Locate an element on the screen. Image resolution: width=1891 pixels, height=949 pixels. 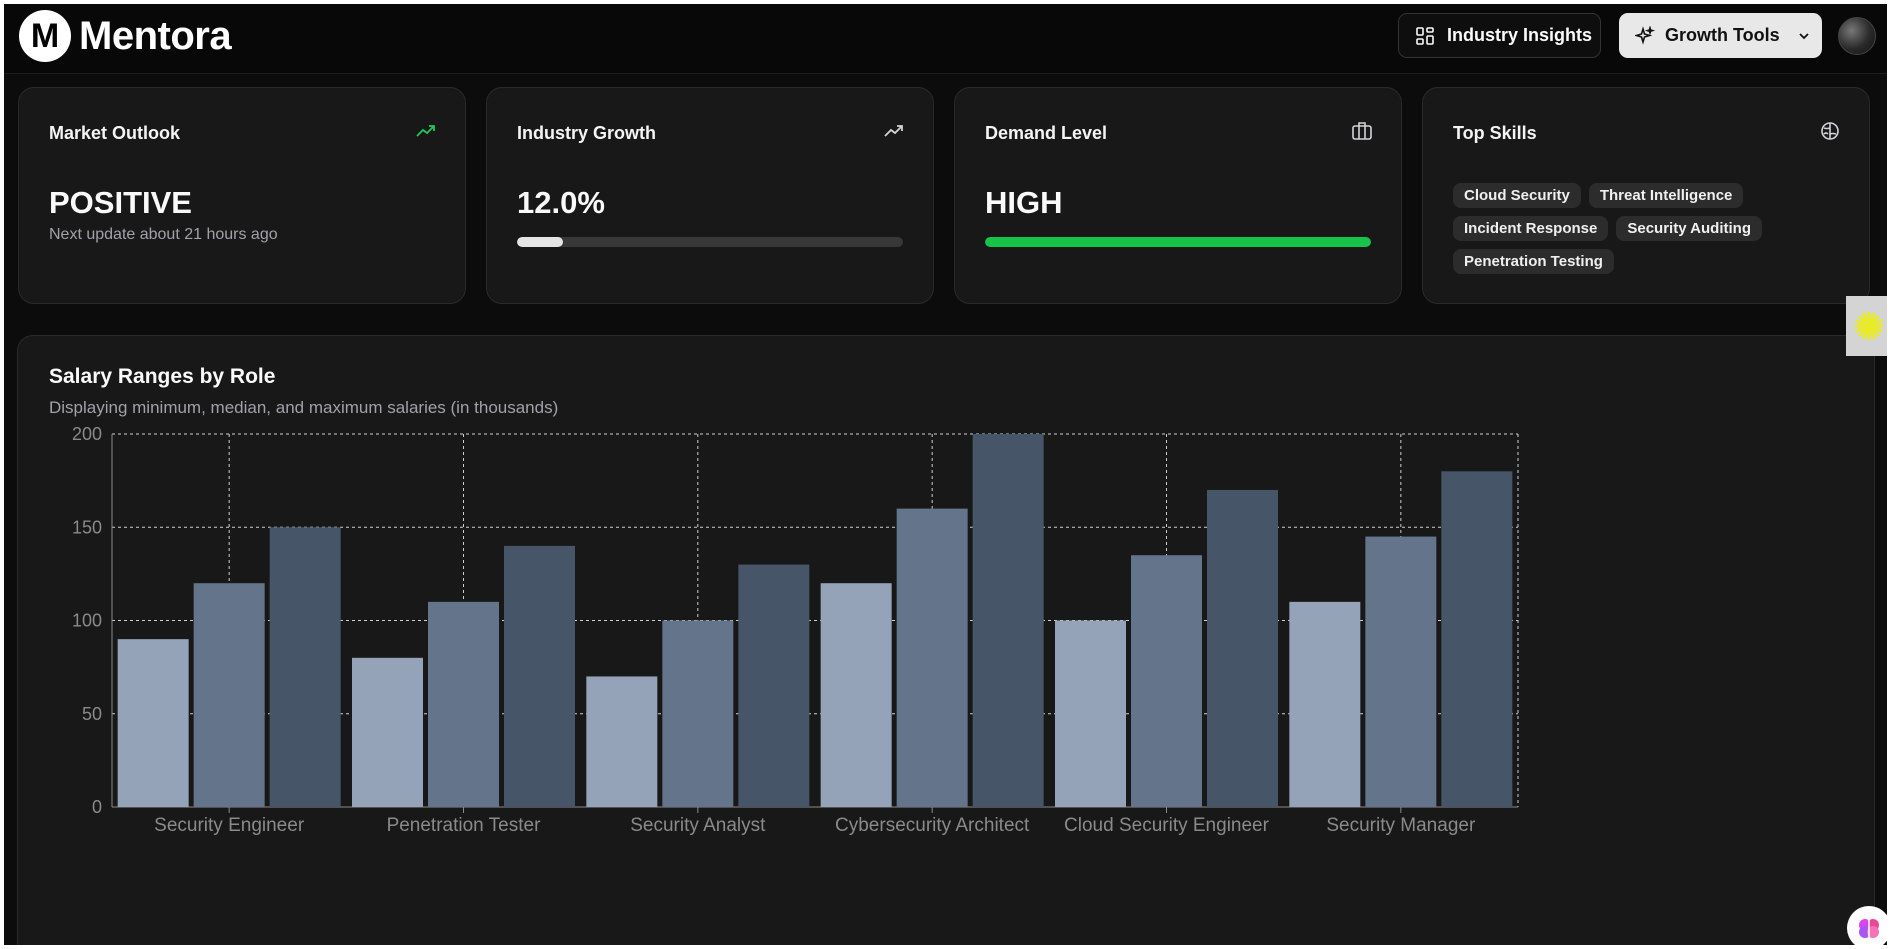
y-tick-label: 50 is located at coordinates (92, 714).